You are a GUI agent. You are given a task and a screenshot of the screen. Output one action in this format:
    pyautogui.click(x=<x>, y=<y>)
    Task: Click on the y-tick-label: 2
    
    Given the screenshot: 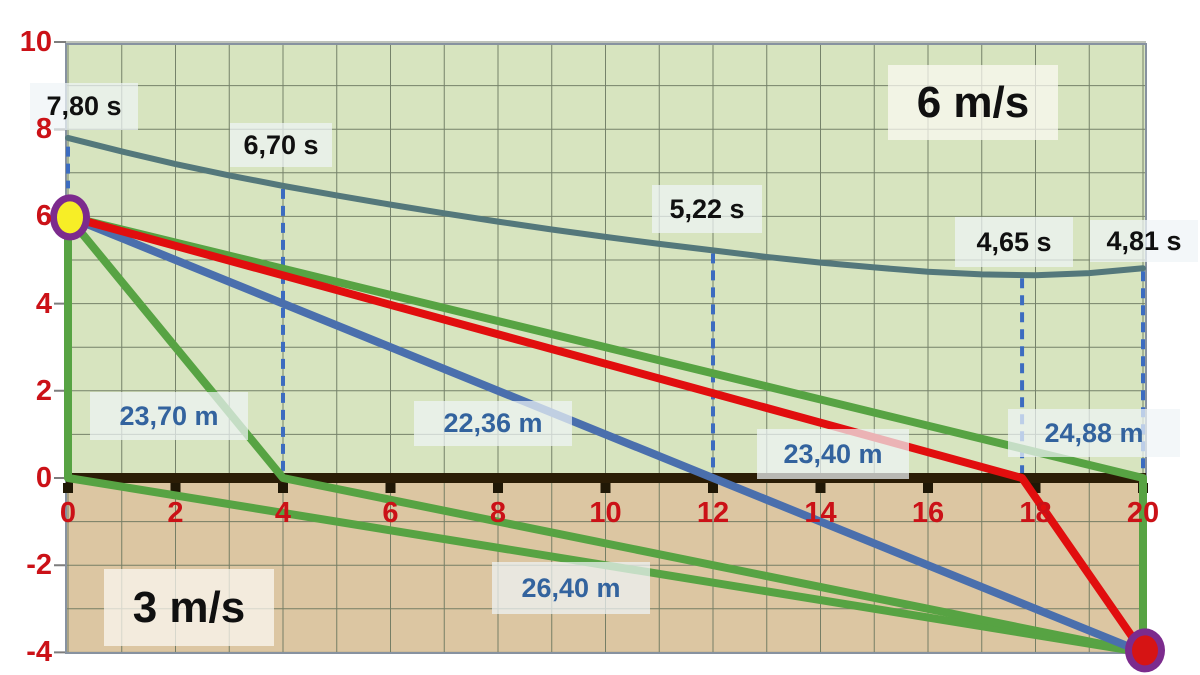 What is the action you would take?
    pyautogui.click(x=43, y=390)
    